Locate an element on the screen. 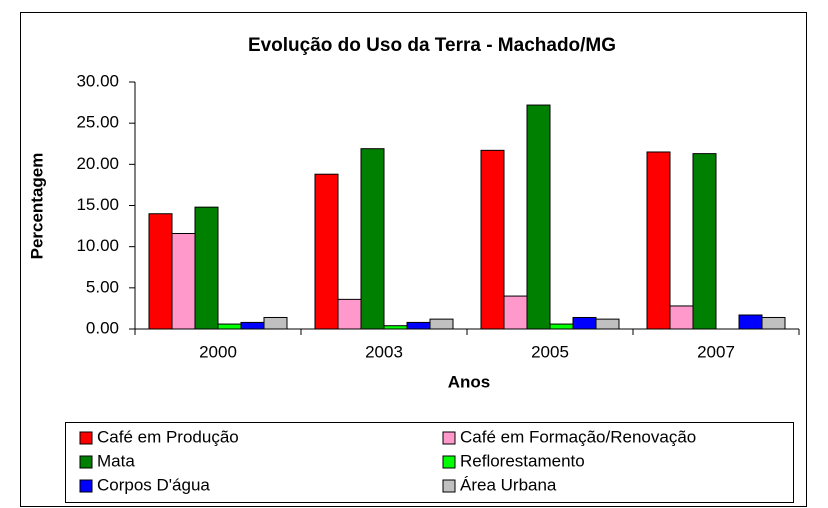  x-tick-label: 2007 is located at coordinates (716, 351).